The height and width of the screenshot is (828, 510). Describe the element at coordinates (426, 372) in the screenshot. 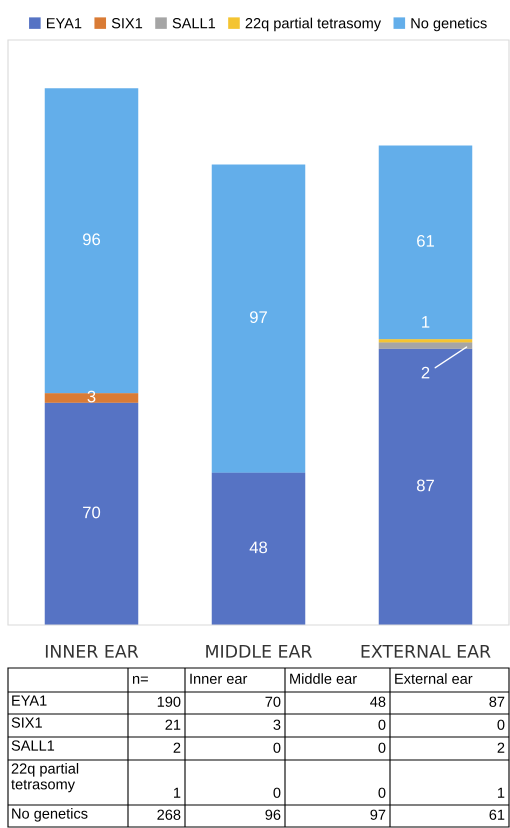

I see `data-label: 2` at that location.